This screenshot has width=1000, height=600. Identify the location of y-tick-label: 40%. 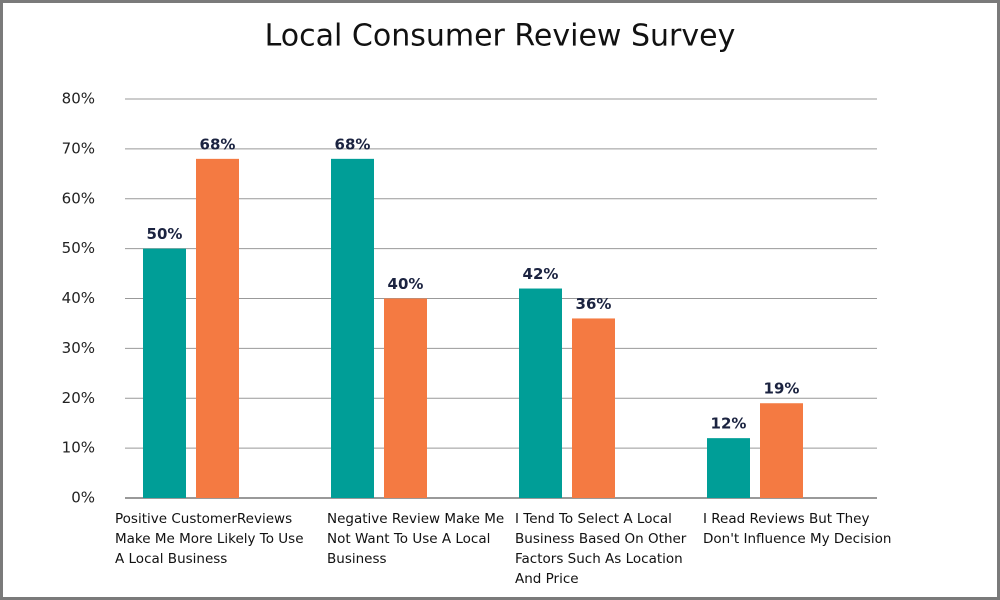
(78, 298).